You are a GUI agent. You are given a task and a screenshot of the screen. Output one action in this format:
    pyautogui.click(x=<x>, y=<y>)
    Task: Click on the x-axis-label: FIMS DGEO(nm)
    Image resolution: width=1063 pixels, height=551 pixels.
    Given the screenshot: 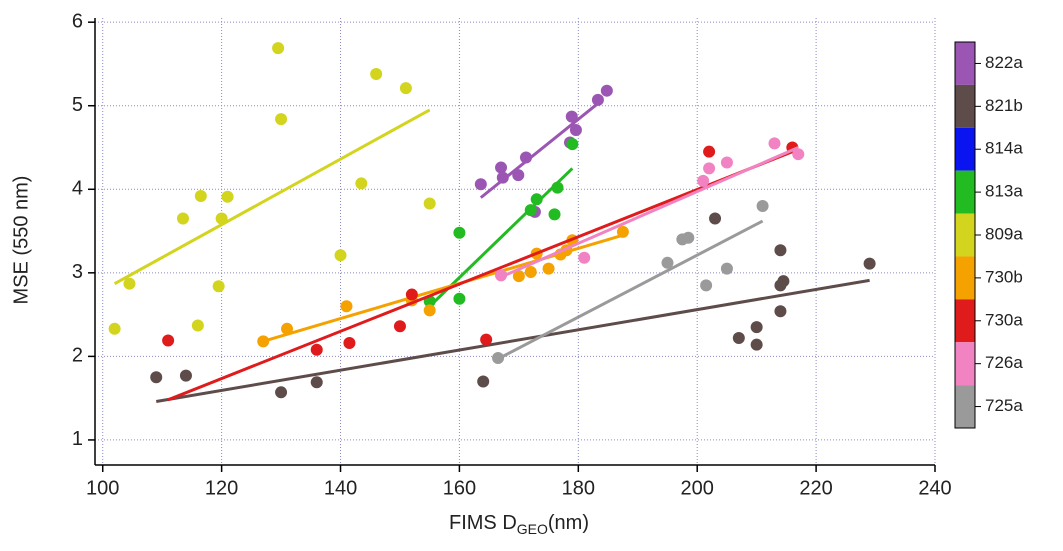 What is the action you would take?
    pyautogui.click(x=519, y=524)
    